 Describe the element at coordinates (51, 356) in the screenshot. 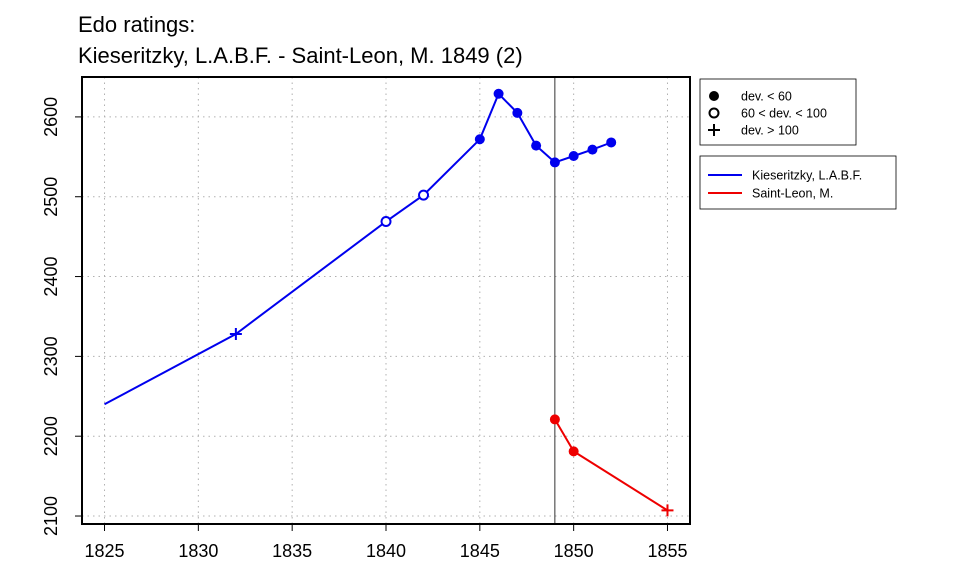

I see `y-tick-label: 2300` at that location.